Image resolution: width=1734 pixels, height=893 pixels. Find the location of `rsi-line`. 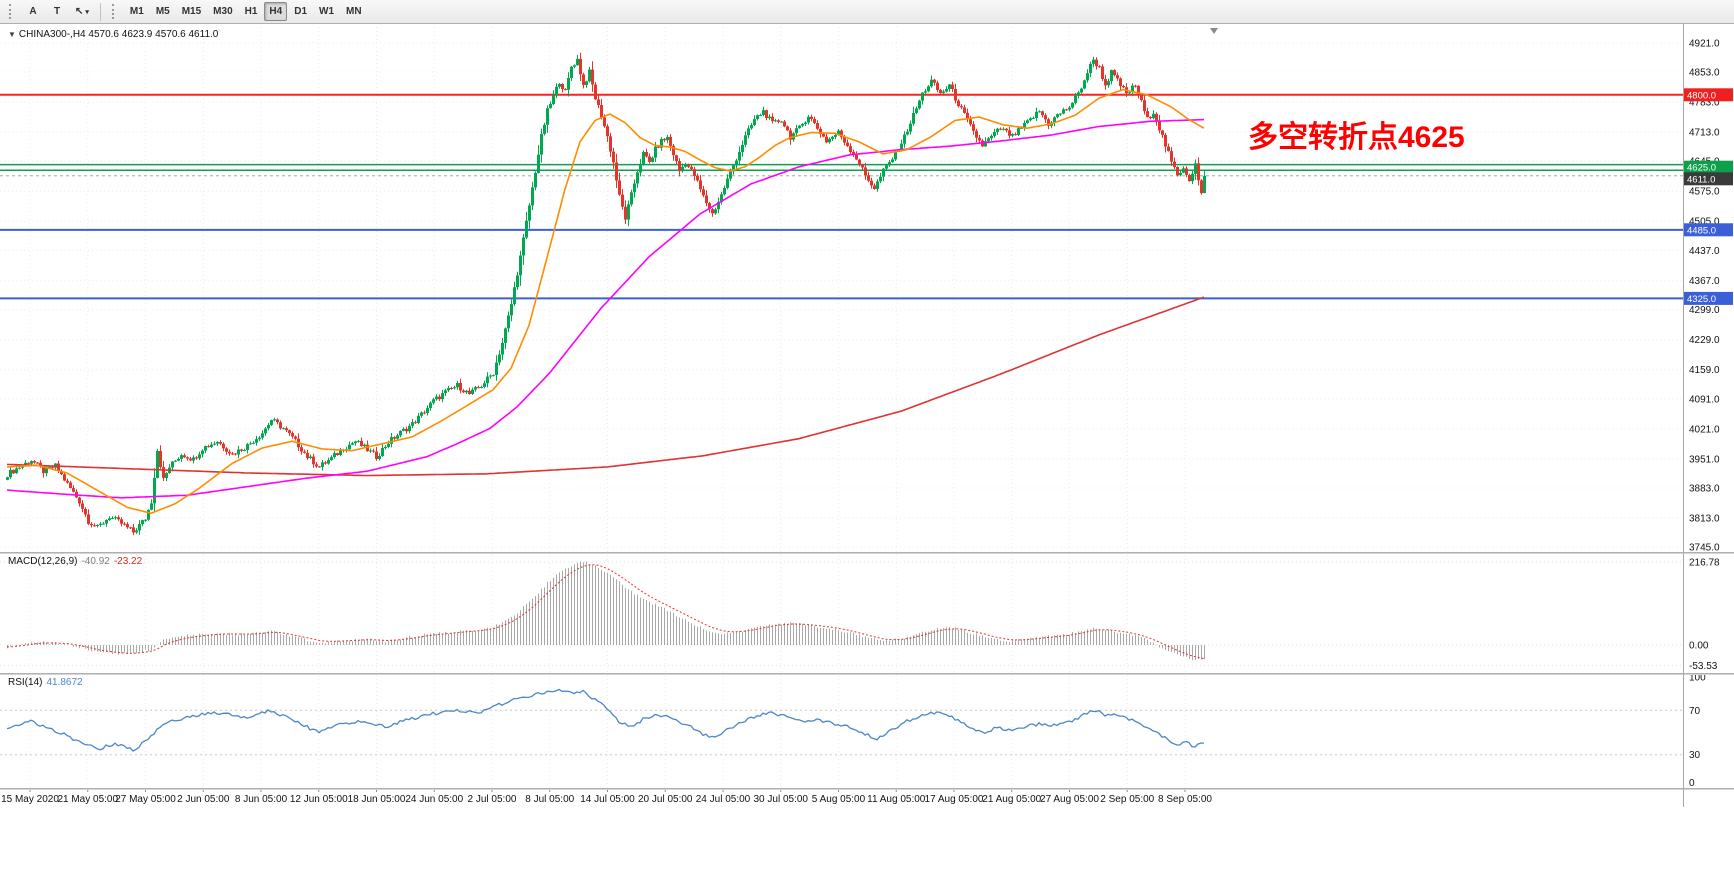

rsi-line is located at coordinates (605, 720).